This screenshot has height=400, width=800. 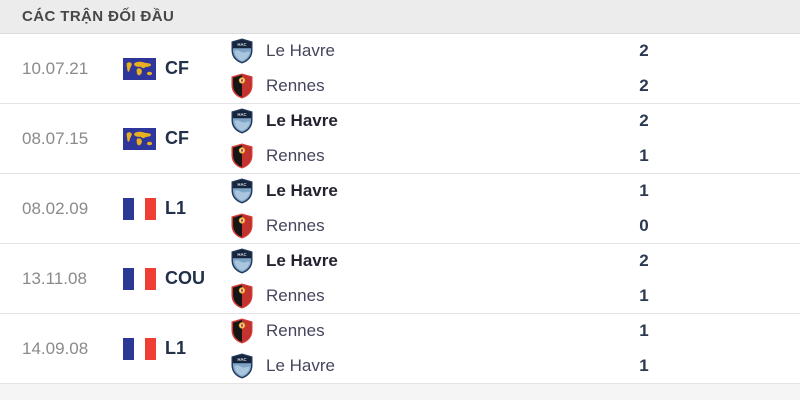 What do you see at coordinates (54, 278) in the screenshot?
I see `match-date: 13.11.08` at bounding box center [54, 278].